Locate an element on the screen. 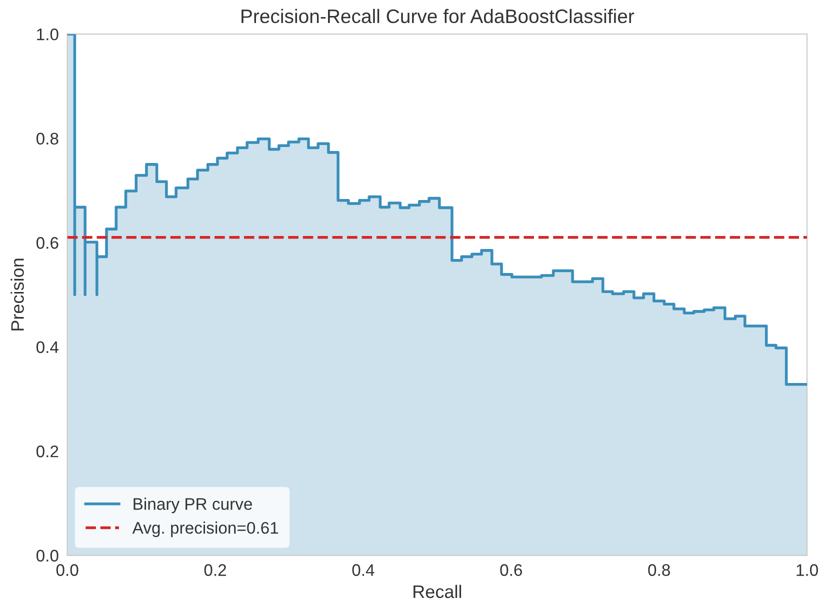 This screenshot has width=821, height=609. x-tick-label: 1.0 is located at coordinates (807, 570).